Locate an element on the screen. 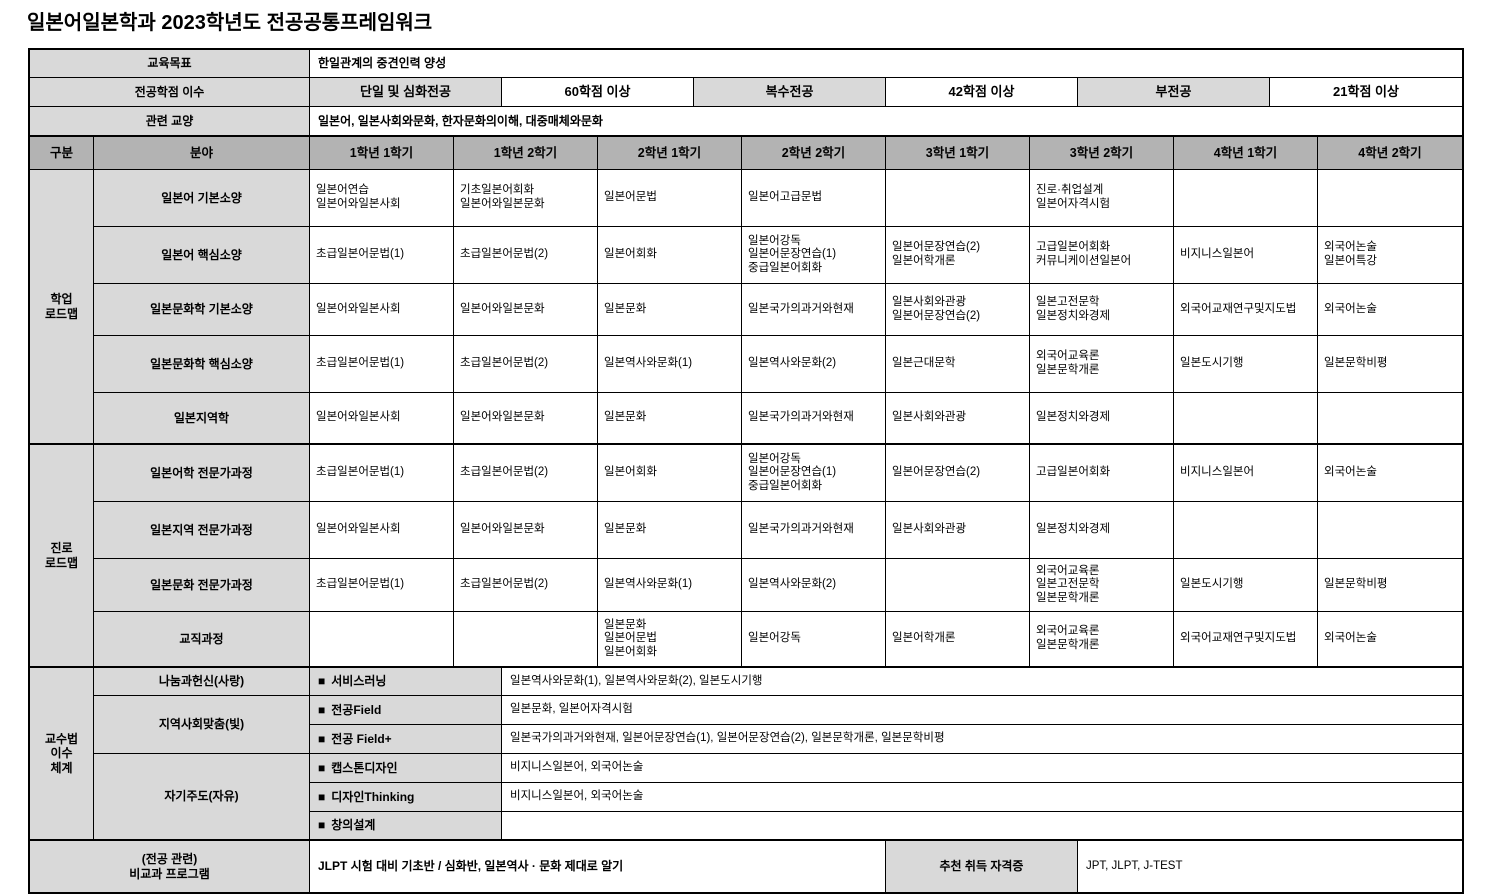 Image resolution: width=1491 pixels, height=896 pixels. credit-cell: 복수전공 is located at coordinates (790, 92).